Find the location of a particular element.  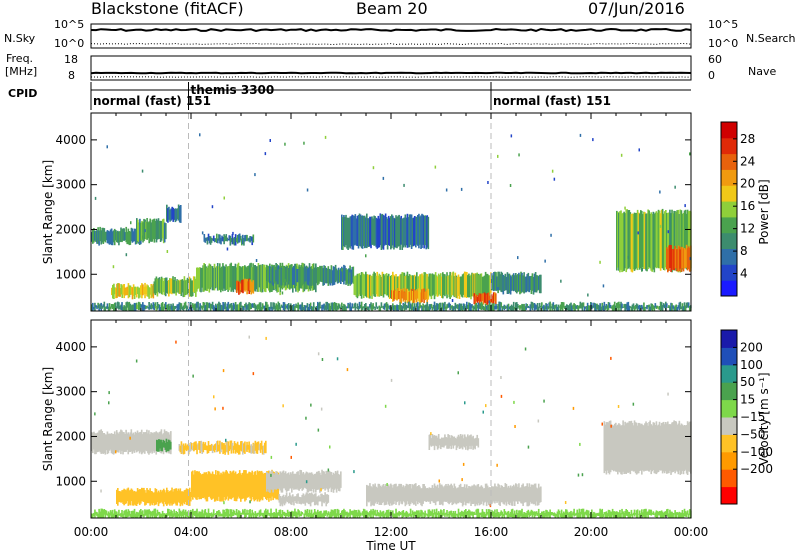

power-colorbar-swatch is located at coordinates (729, 256).